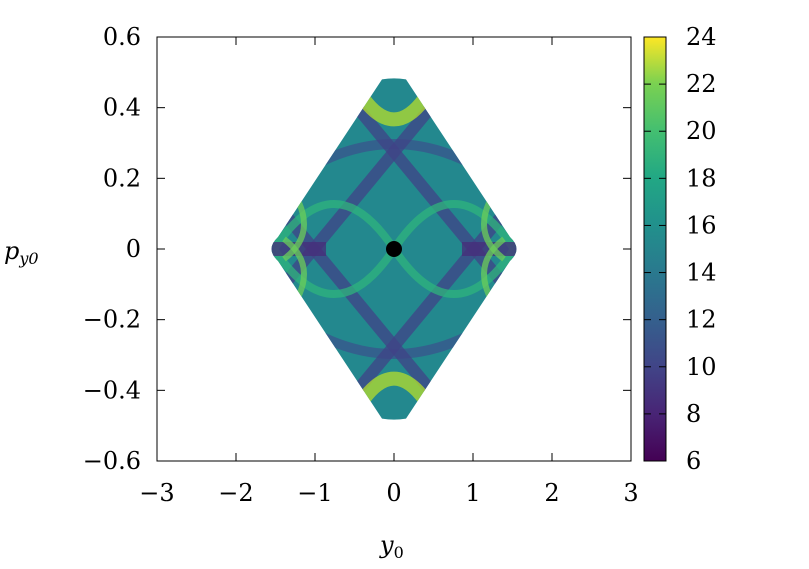  I want to click on origin-marker, so click(394, 249).